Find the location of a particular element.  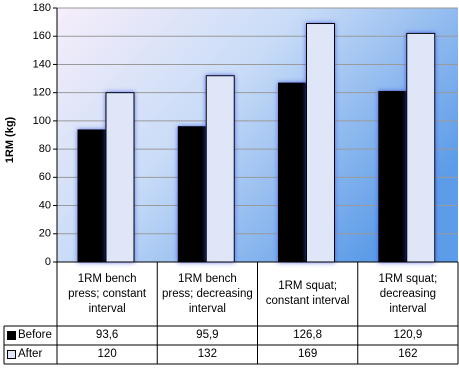

table-value: 169 is located at coordinates (308, 354).